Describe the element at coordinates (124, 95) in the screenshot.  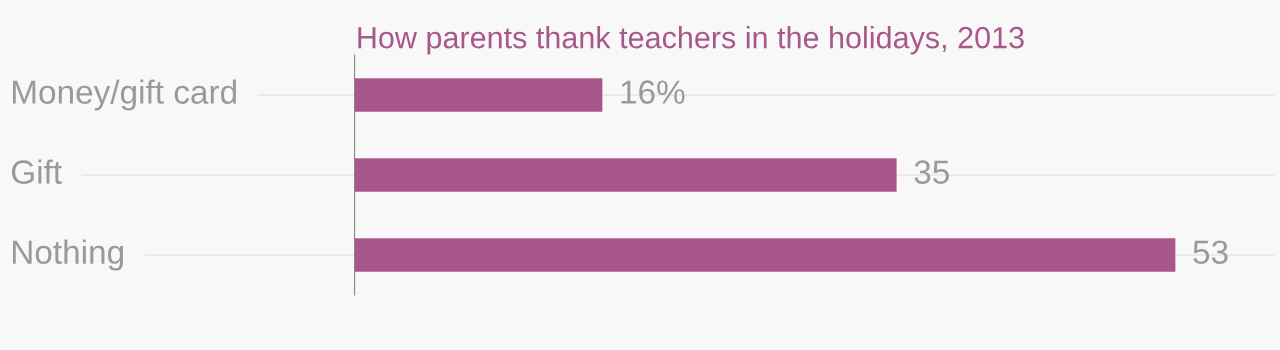
I see `y-tick-label: Money/gift card` at that location.